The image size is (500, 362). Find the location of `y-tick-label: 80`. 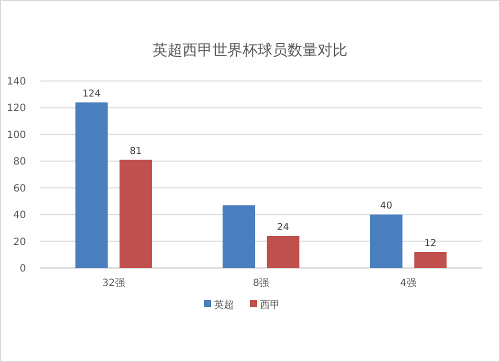

y-tick-label: 80 is located at coordinates (19, 162).